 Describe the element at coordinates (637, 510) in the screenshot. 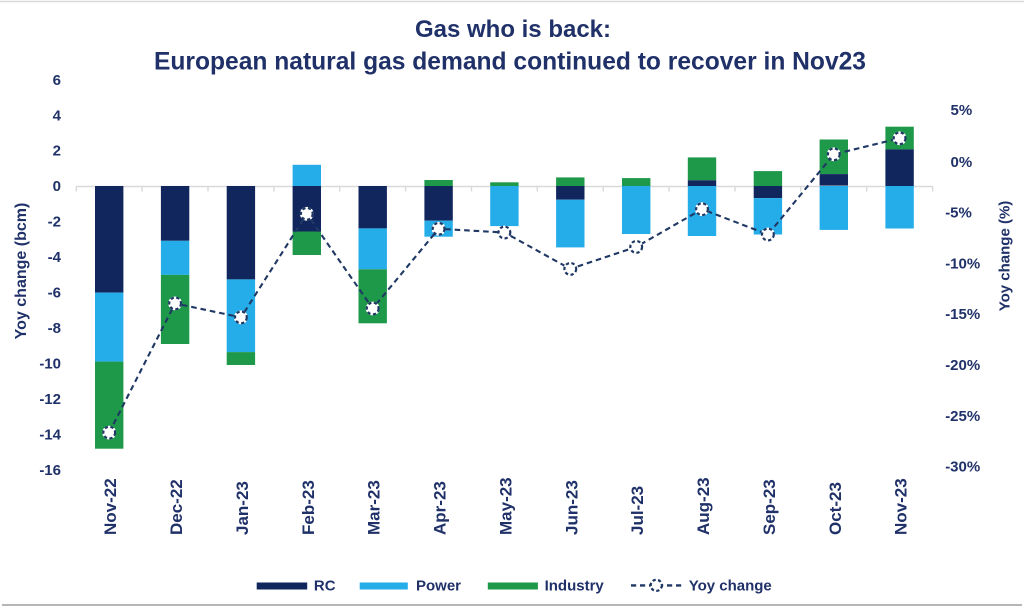

I see `svg-text: Jul-23` at that location.